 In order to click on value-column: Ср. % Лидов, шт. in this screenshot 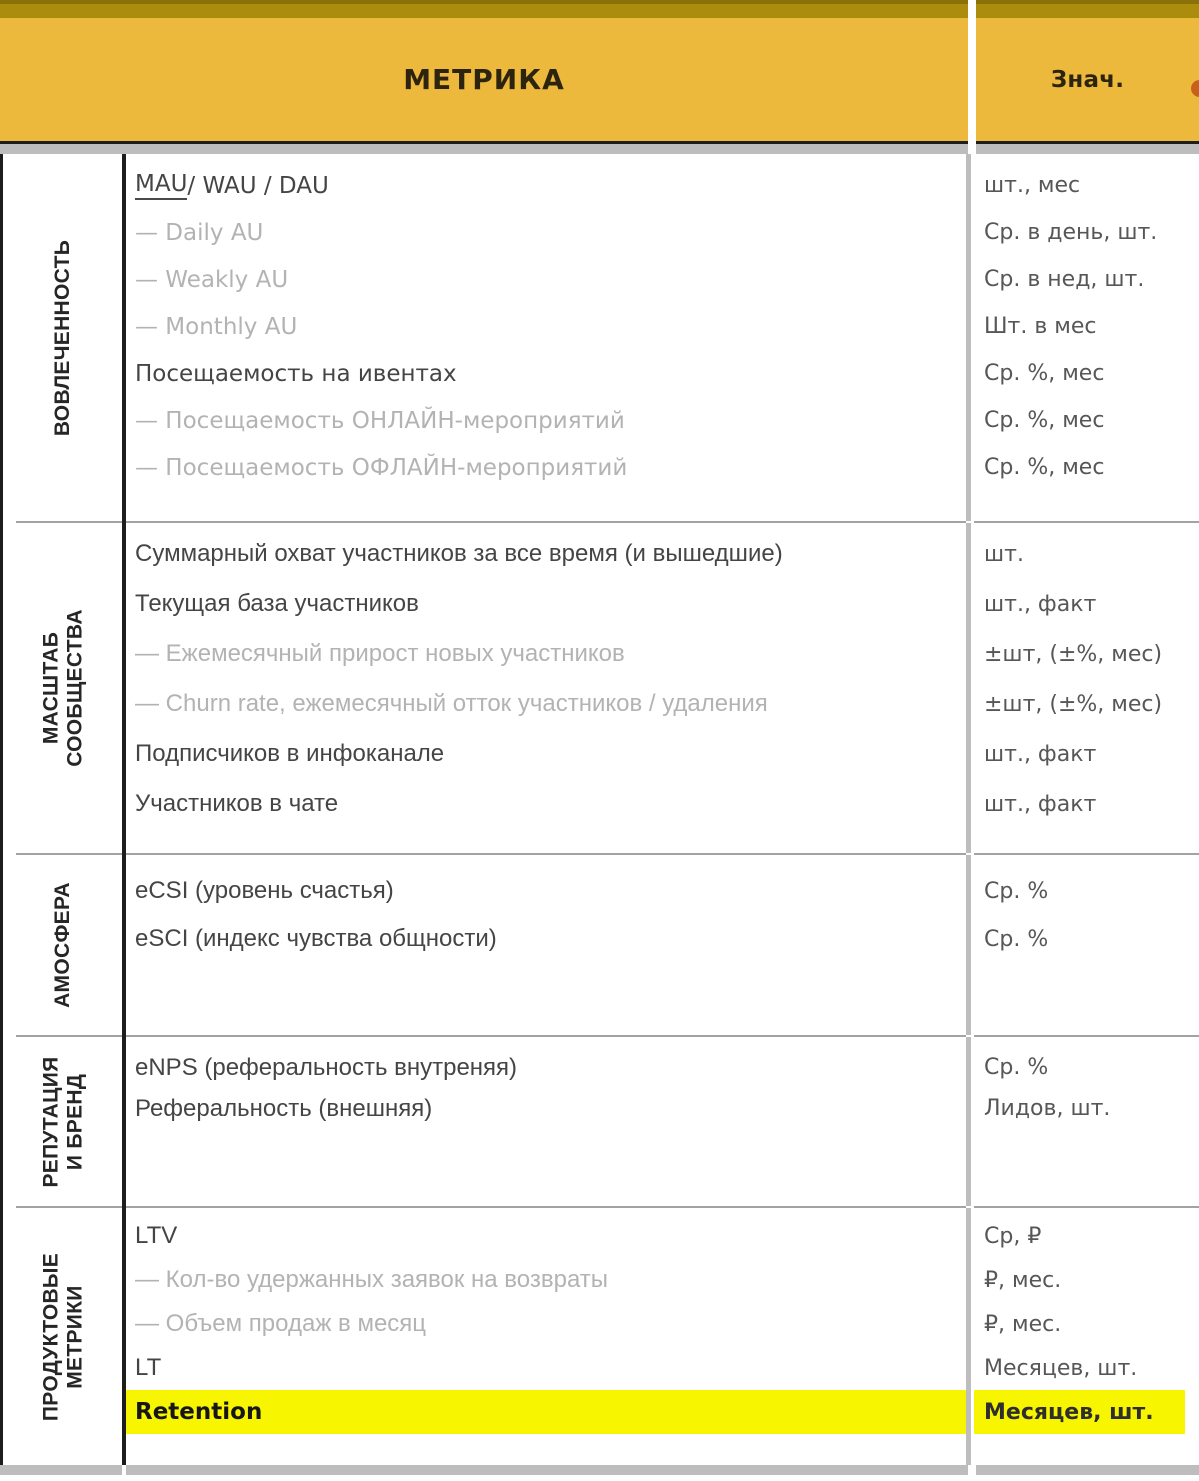, I will do `click(1086, 1121)`.